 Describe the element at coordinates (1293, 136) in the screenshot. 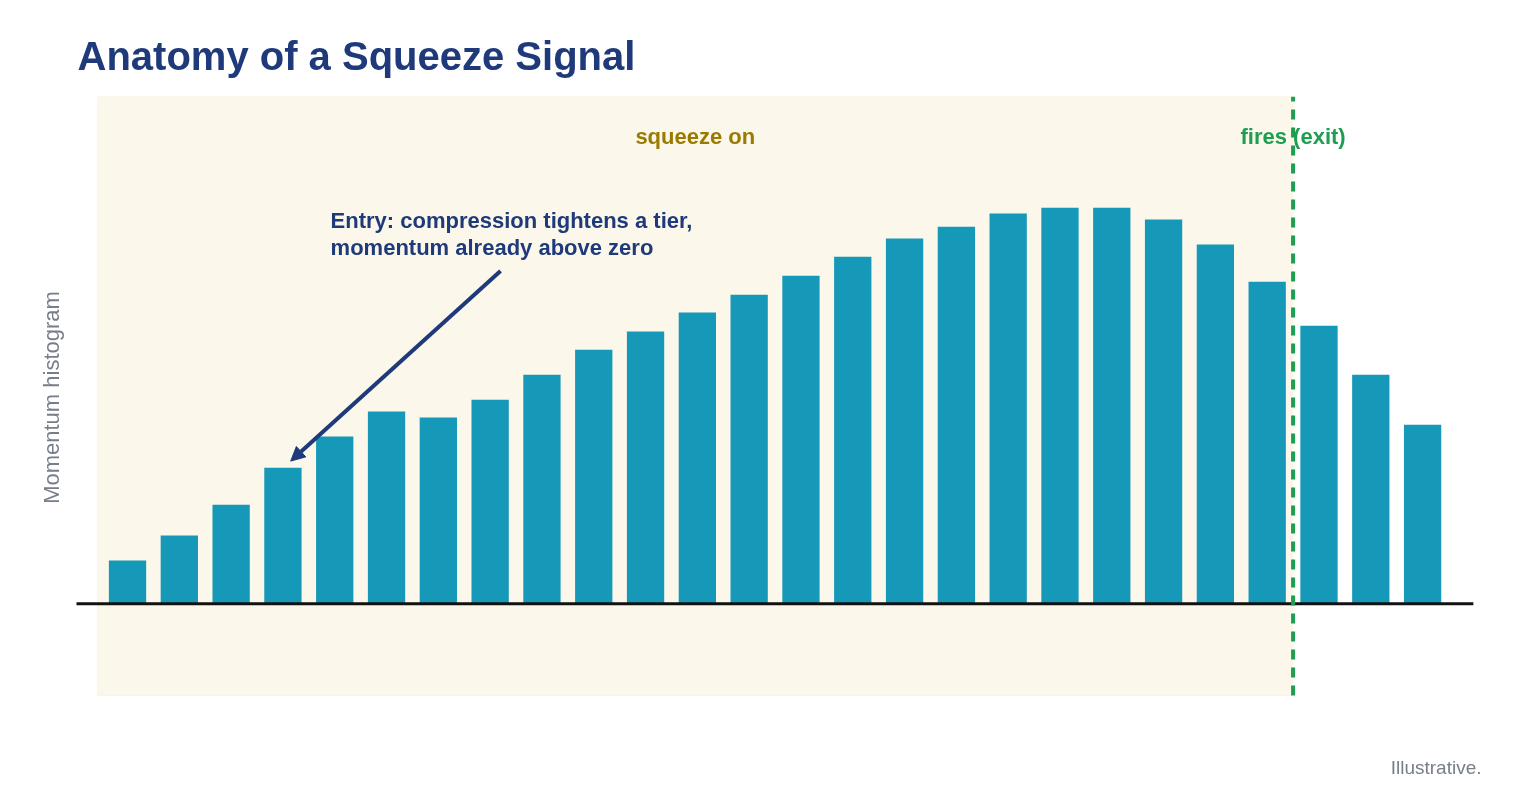

I see `text: fires (exit)` at that location.